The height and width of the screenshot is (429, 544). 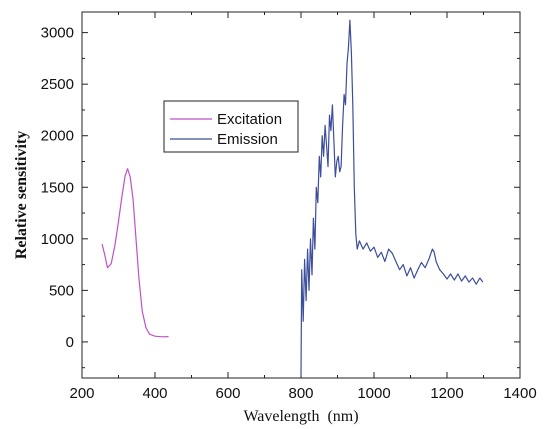 I want to click on x-tick-label: 600, so click(x=227, y=393).